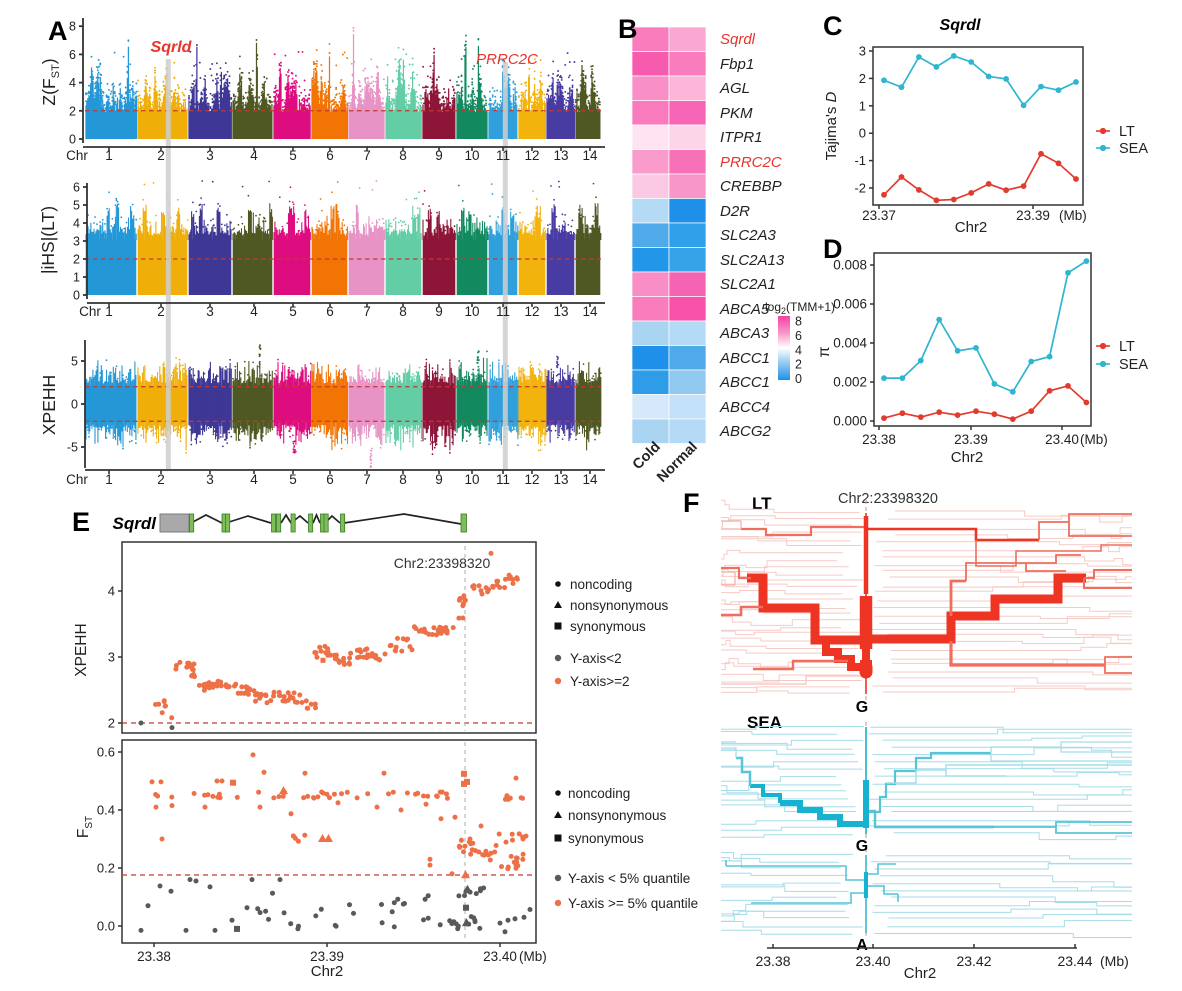 The width and height of the screenshot is (1182, 991). Describe the element at coordinates (1133, 149) in the screenshot. I see `svg-text: SEA` at that location.